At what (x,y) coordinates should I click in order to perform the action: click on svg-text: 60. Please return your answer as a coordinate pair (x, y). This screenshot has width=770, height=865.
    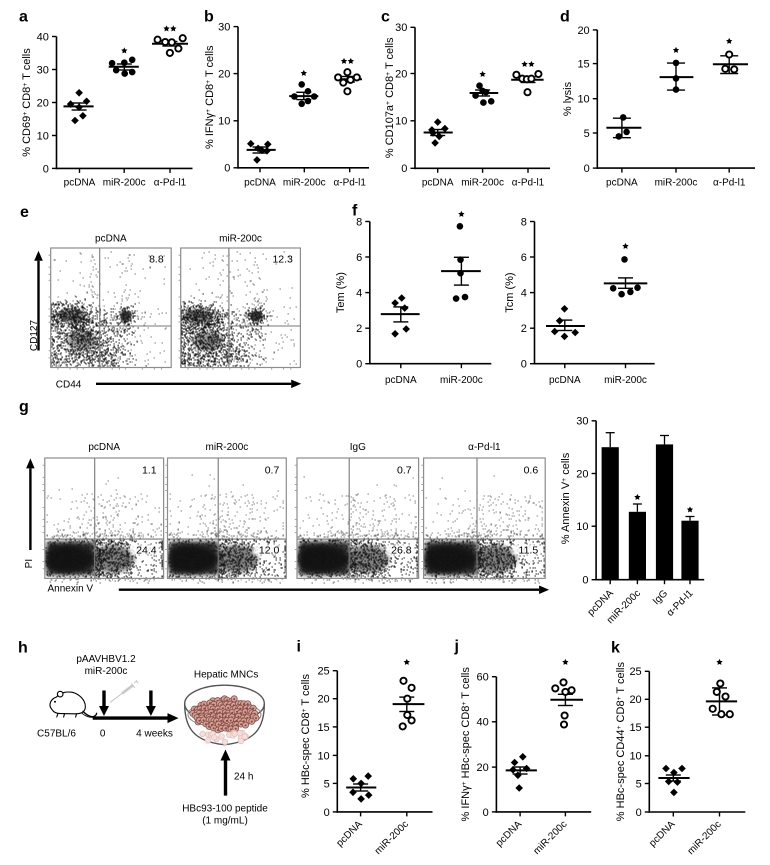
    Looking at the image, I should click on (483, 678).